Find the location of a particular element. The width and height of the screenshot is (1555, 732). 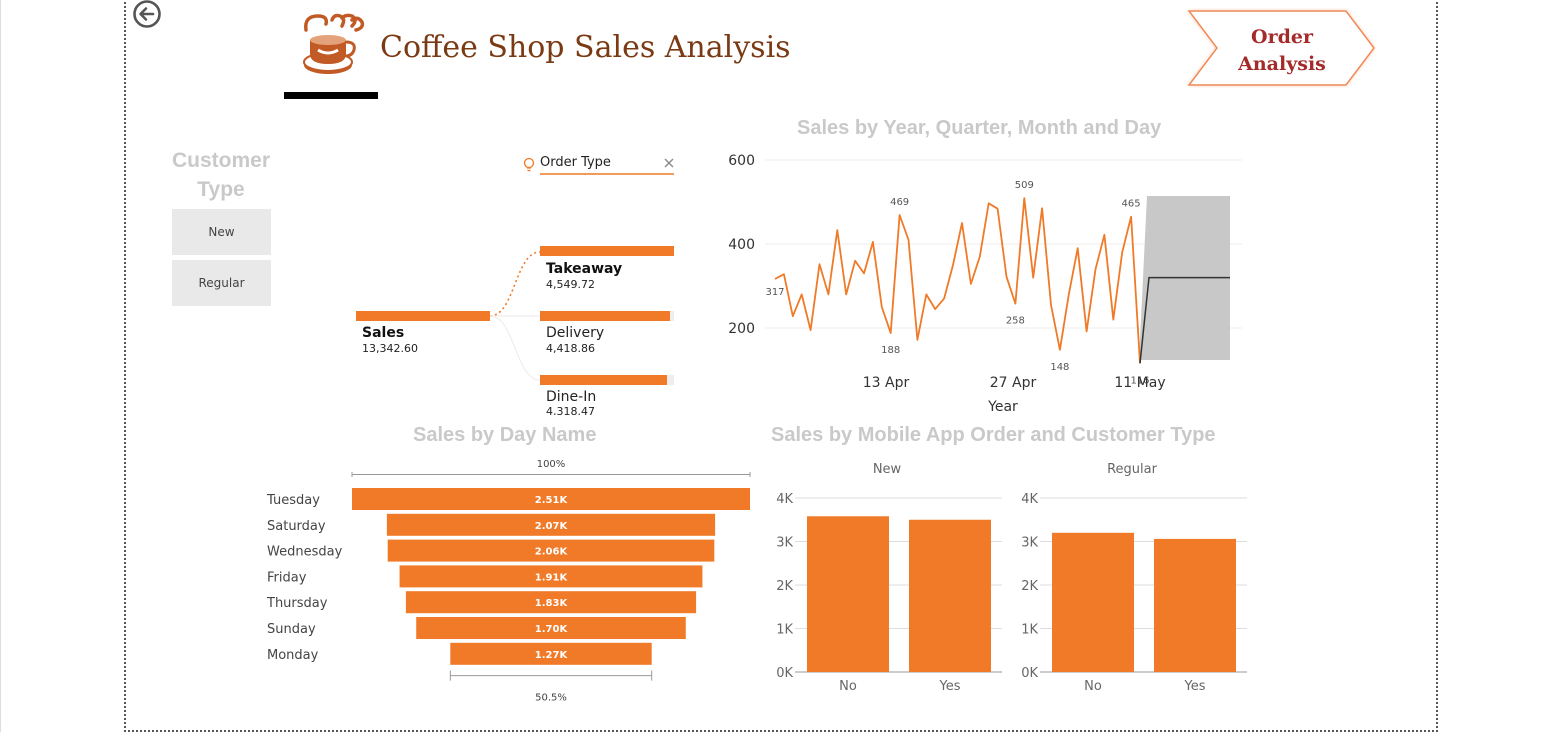

order-type-filter-header is located at coordinates (598, 166).